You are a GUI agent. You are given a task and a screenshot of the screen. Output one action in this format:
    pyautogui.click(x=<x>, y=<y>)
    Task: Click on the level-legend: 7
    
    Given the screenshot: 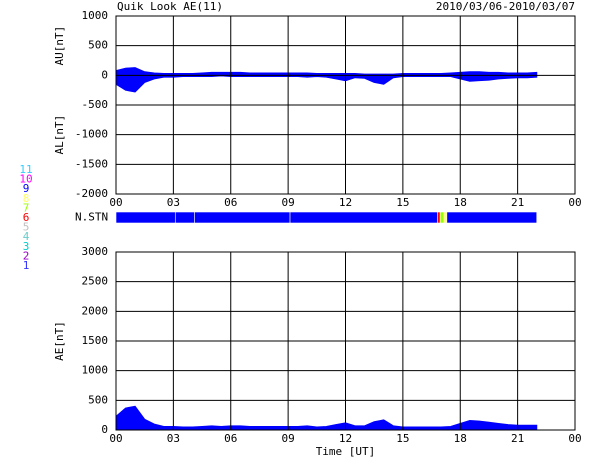 What is the action you would take?
    pyautogui.click(x=26, y=207)
    